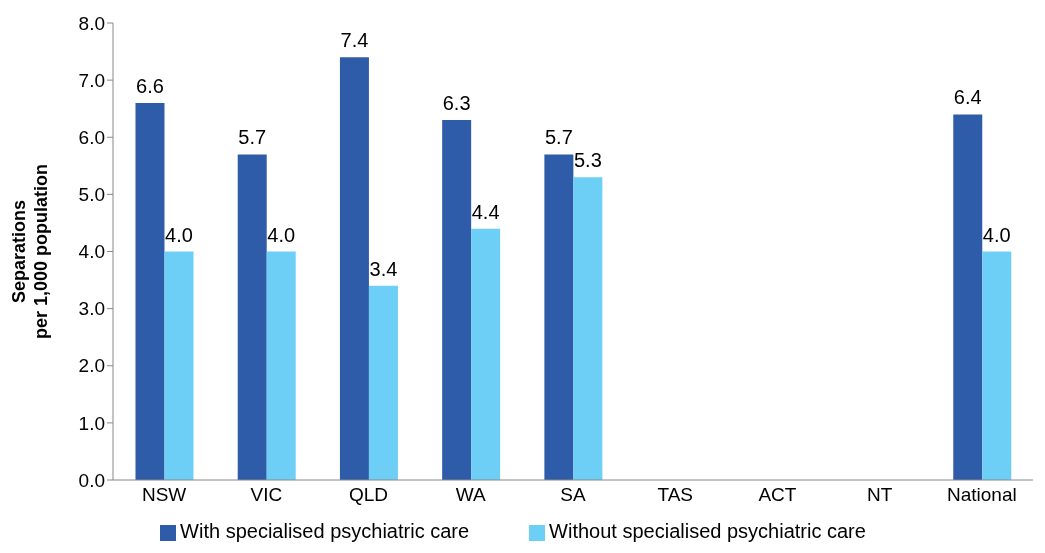 This screenshot has height=553, width=1045. I want to click on y-tick-label: 3.0, so click(91, 309).